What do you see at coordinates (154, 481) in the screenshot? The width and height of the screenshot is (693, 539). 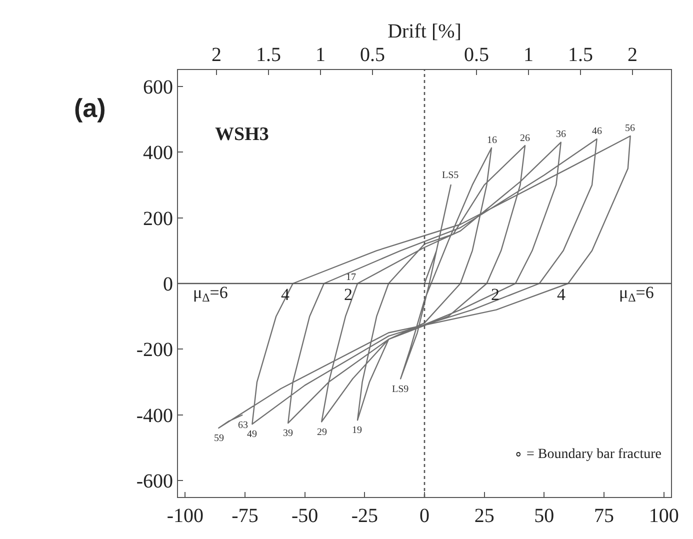 I see `y-tick-label: -600` at bounding box center [154, 481].